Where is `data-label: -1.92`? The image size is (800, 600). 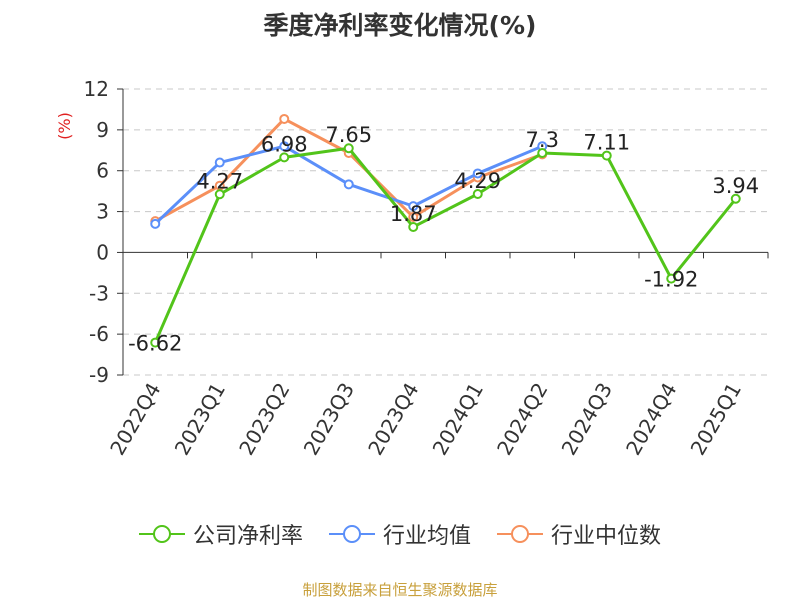 data-label: -1.92 is located at coordinates (671, 280).